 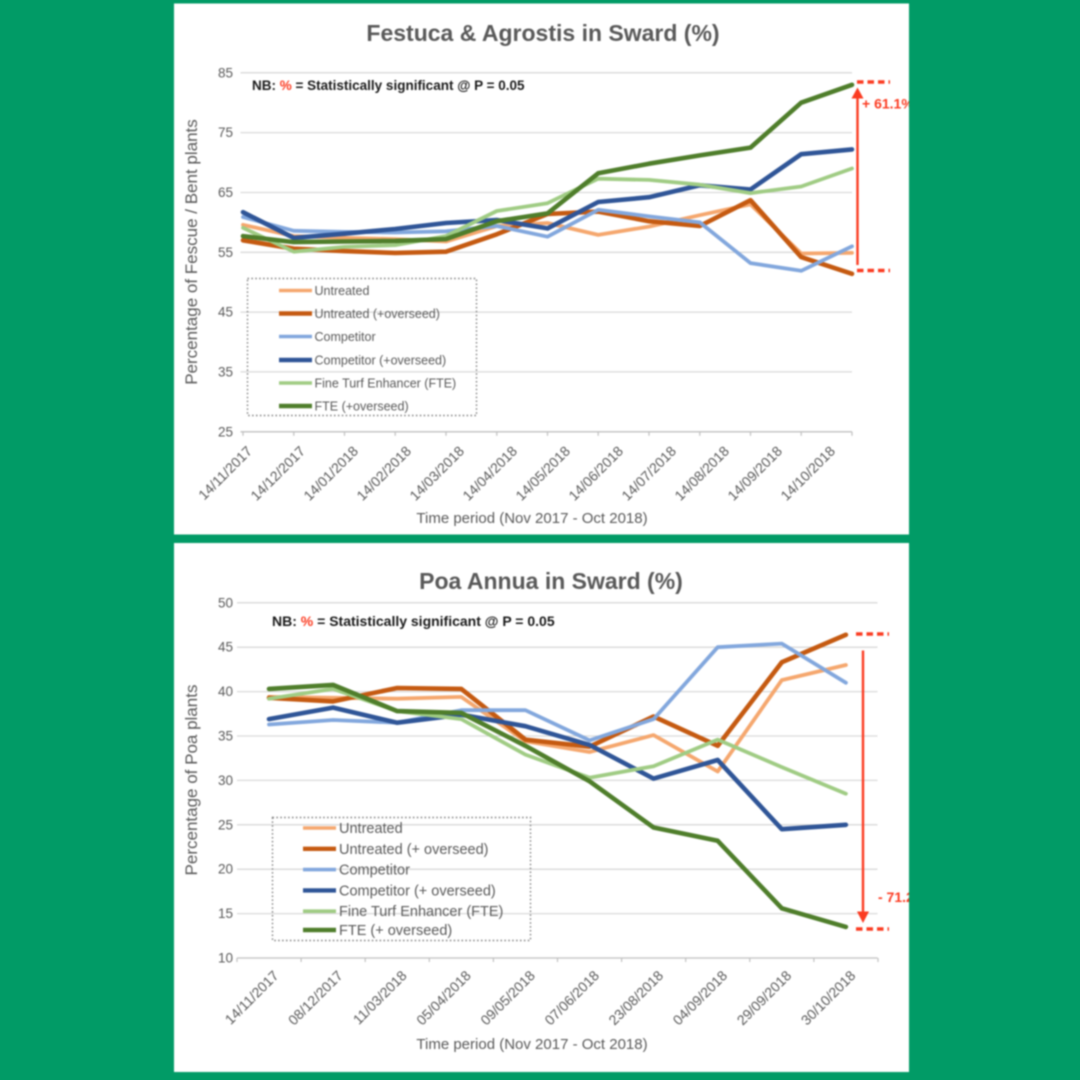 I want to click on svg-text: 10, so click(x=225, y=958).